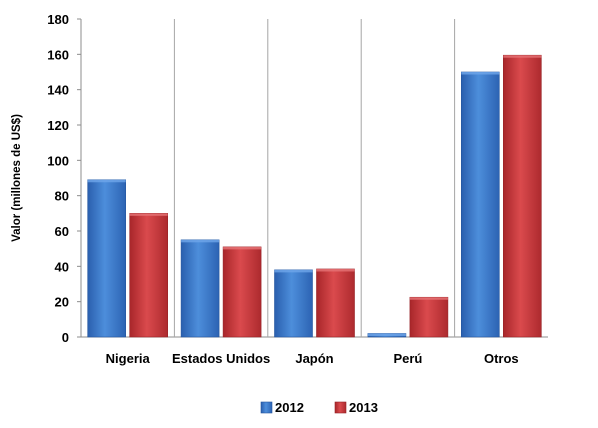 The height and width of the screenshot is (428, 598). What do you see at coordinates (221, 358) in the screenshot?
I see `x-tick-label: Estados Unidos` at bounding box center [221, 358].